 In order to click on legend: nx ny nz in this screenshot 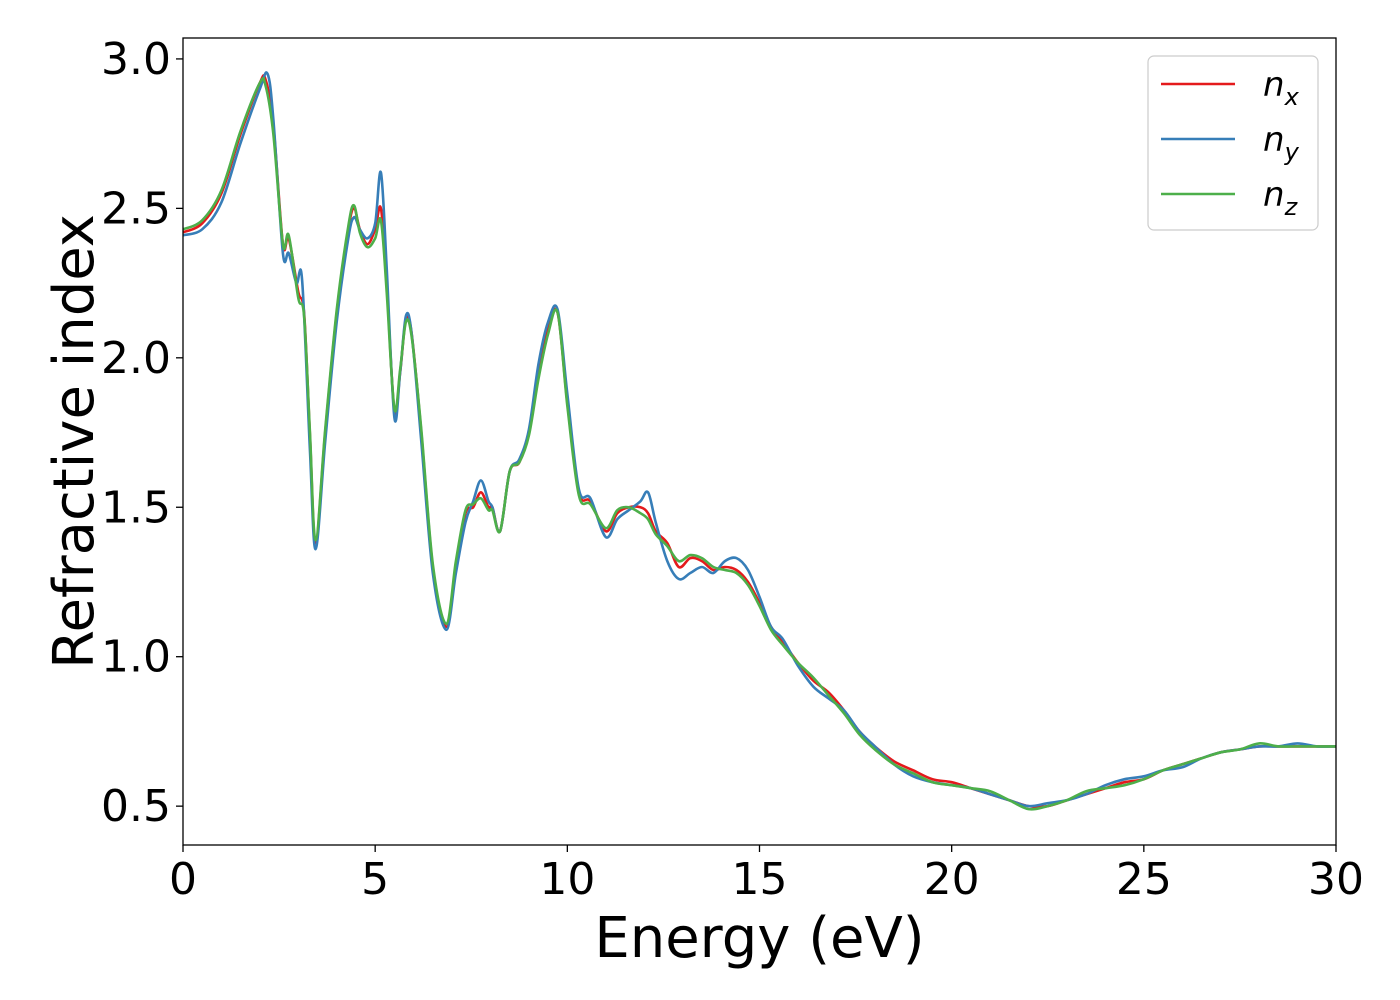, I will do `click(1233, 143)`.